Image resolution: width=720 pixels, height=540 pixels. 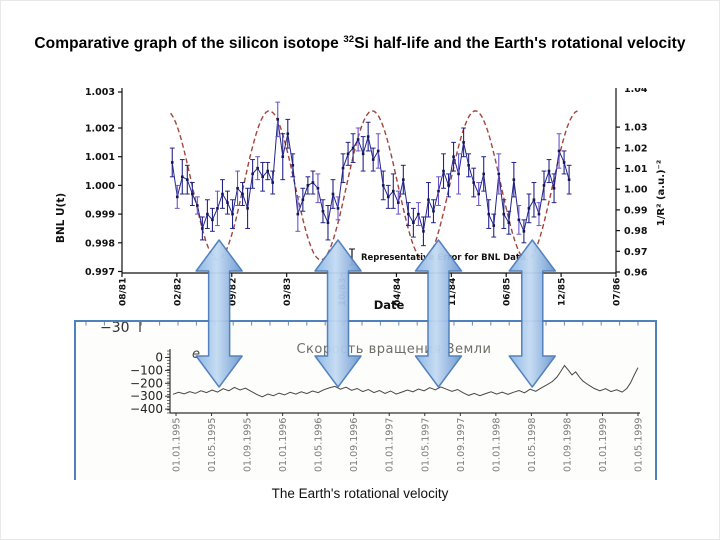 What do you see at coordinates (390, 445) in the screenshot?
I see `date-tick-label: 01.01.1997` at bounding box center [390, 445].